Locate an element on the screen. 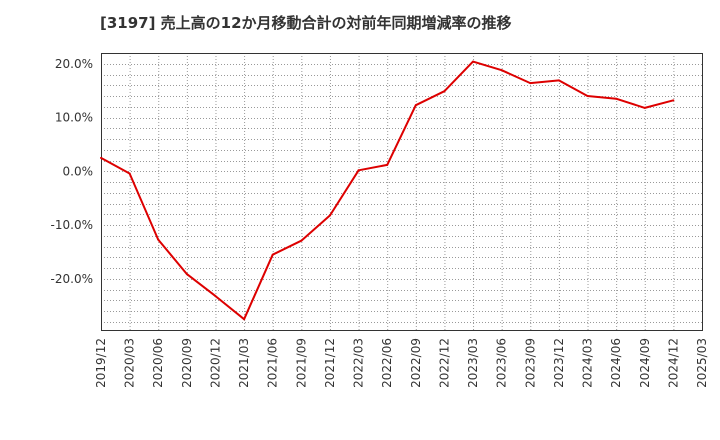 The image size is (720, 440). y-tick-label: 0.0% is located at coordinates (78, 171).